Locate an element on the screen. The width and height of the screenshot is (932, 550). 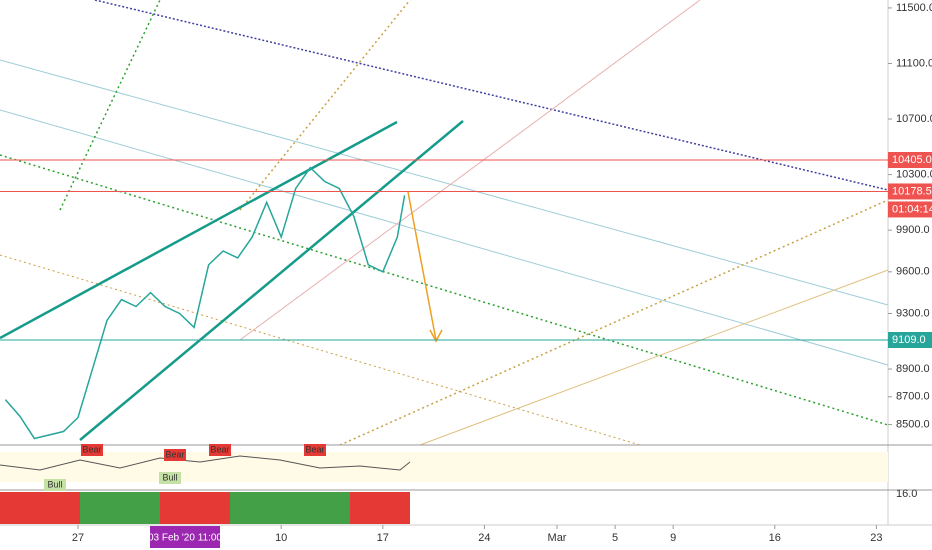
y-tick-label: 10300.0 is located at coordinates (914, 174).